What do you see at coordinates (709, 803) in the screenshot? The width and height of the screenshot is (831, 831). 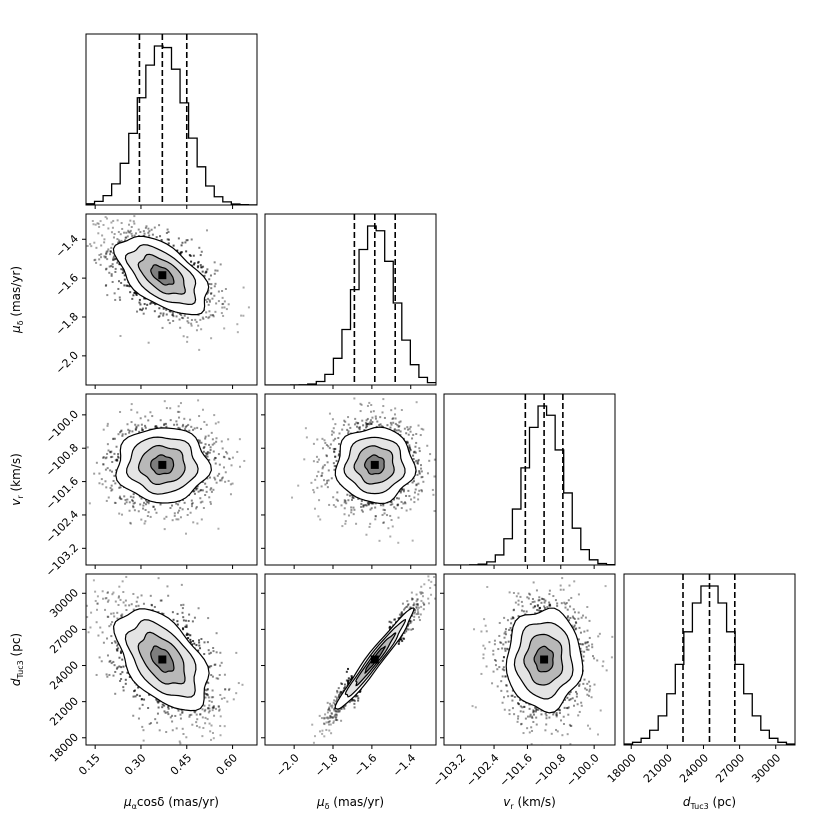 I see `axis-label-dist: dTuc3 (pc)` at bounding box center [709, 803].